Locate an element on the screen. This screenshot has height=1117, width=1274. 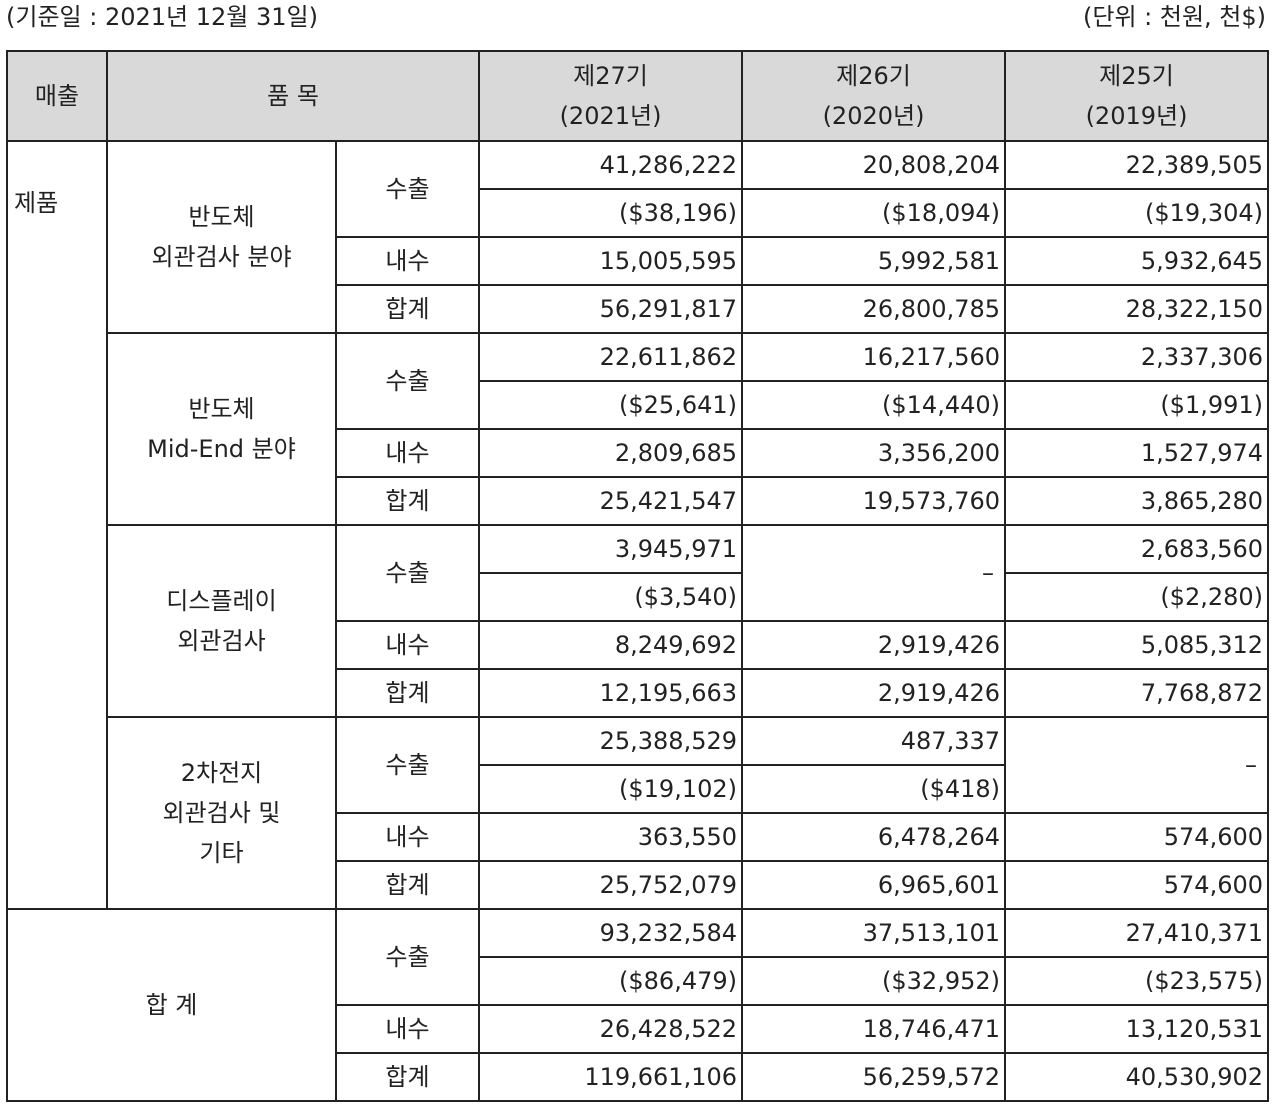
domestic-value: 2,919,426 is located at coordinates (874, 645).